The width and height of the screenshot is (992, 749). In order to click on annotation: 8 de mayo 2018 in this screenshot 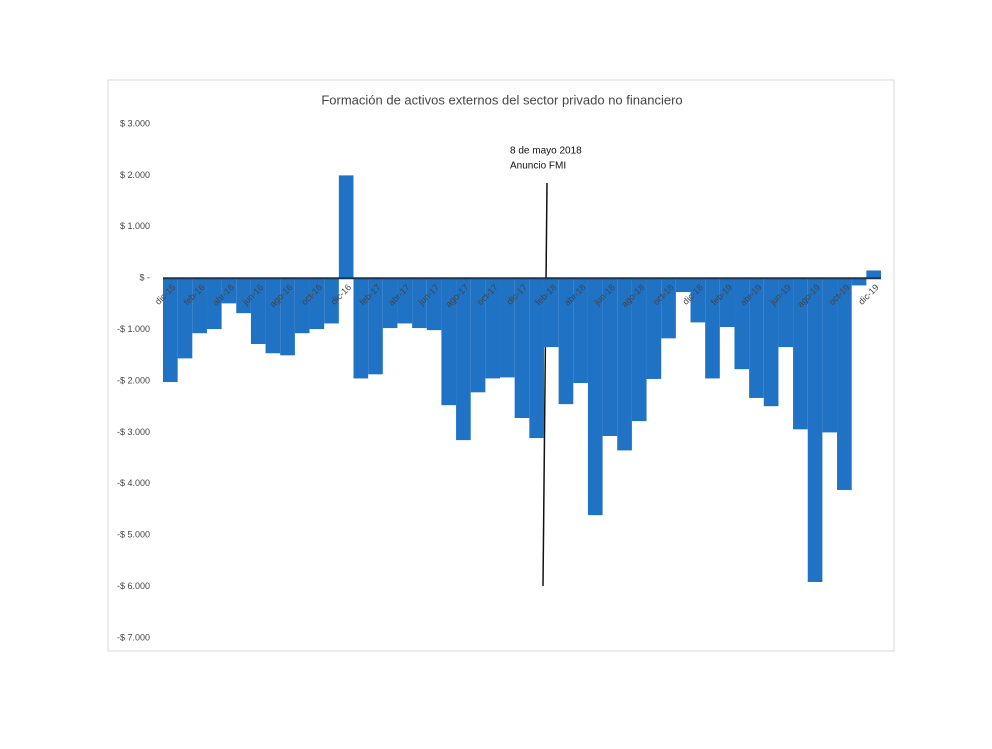, I will do `click(546, 151)`.